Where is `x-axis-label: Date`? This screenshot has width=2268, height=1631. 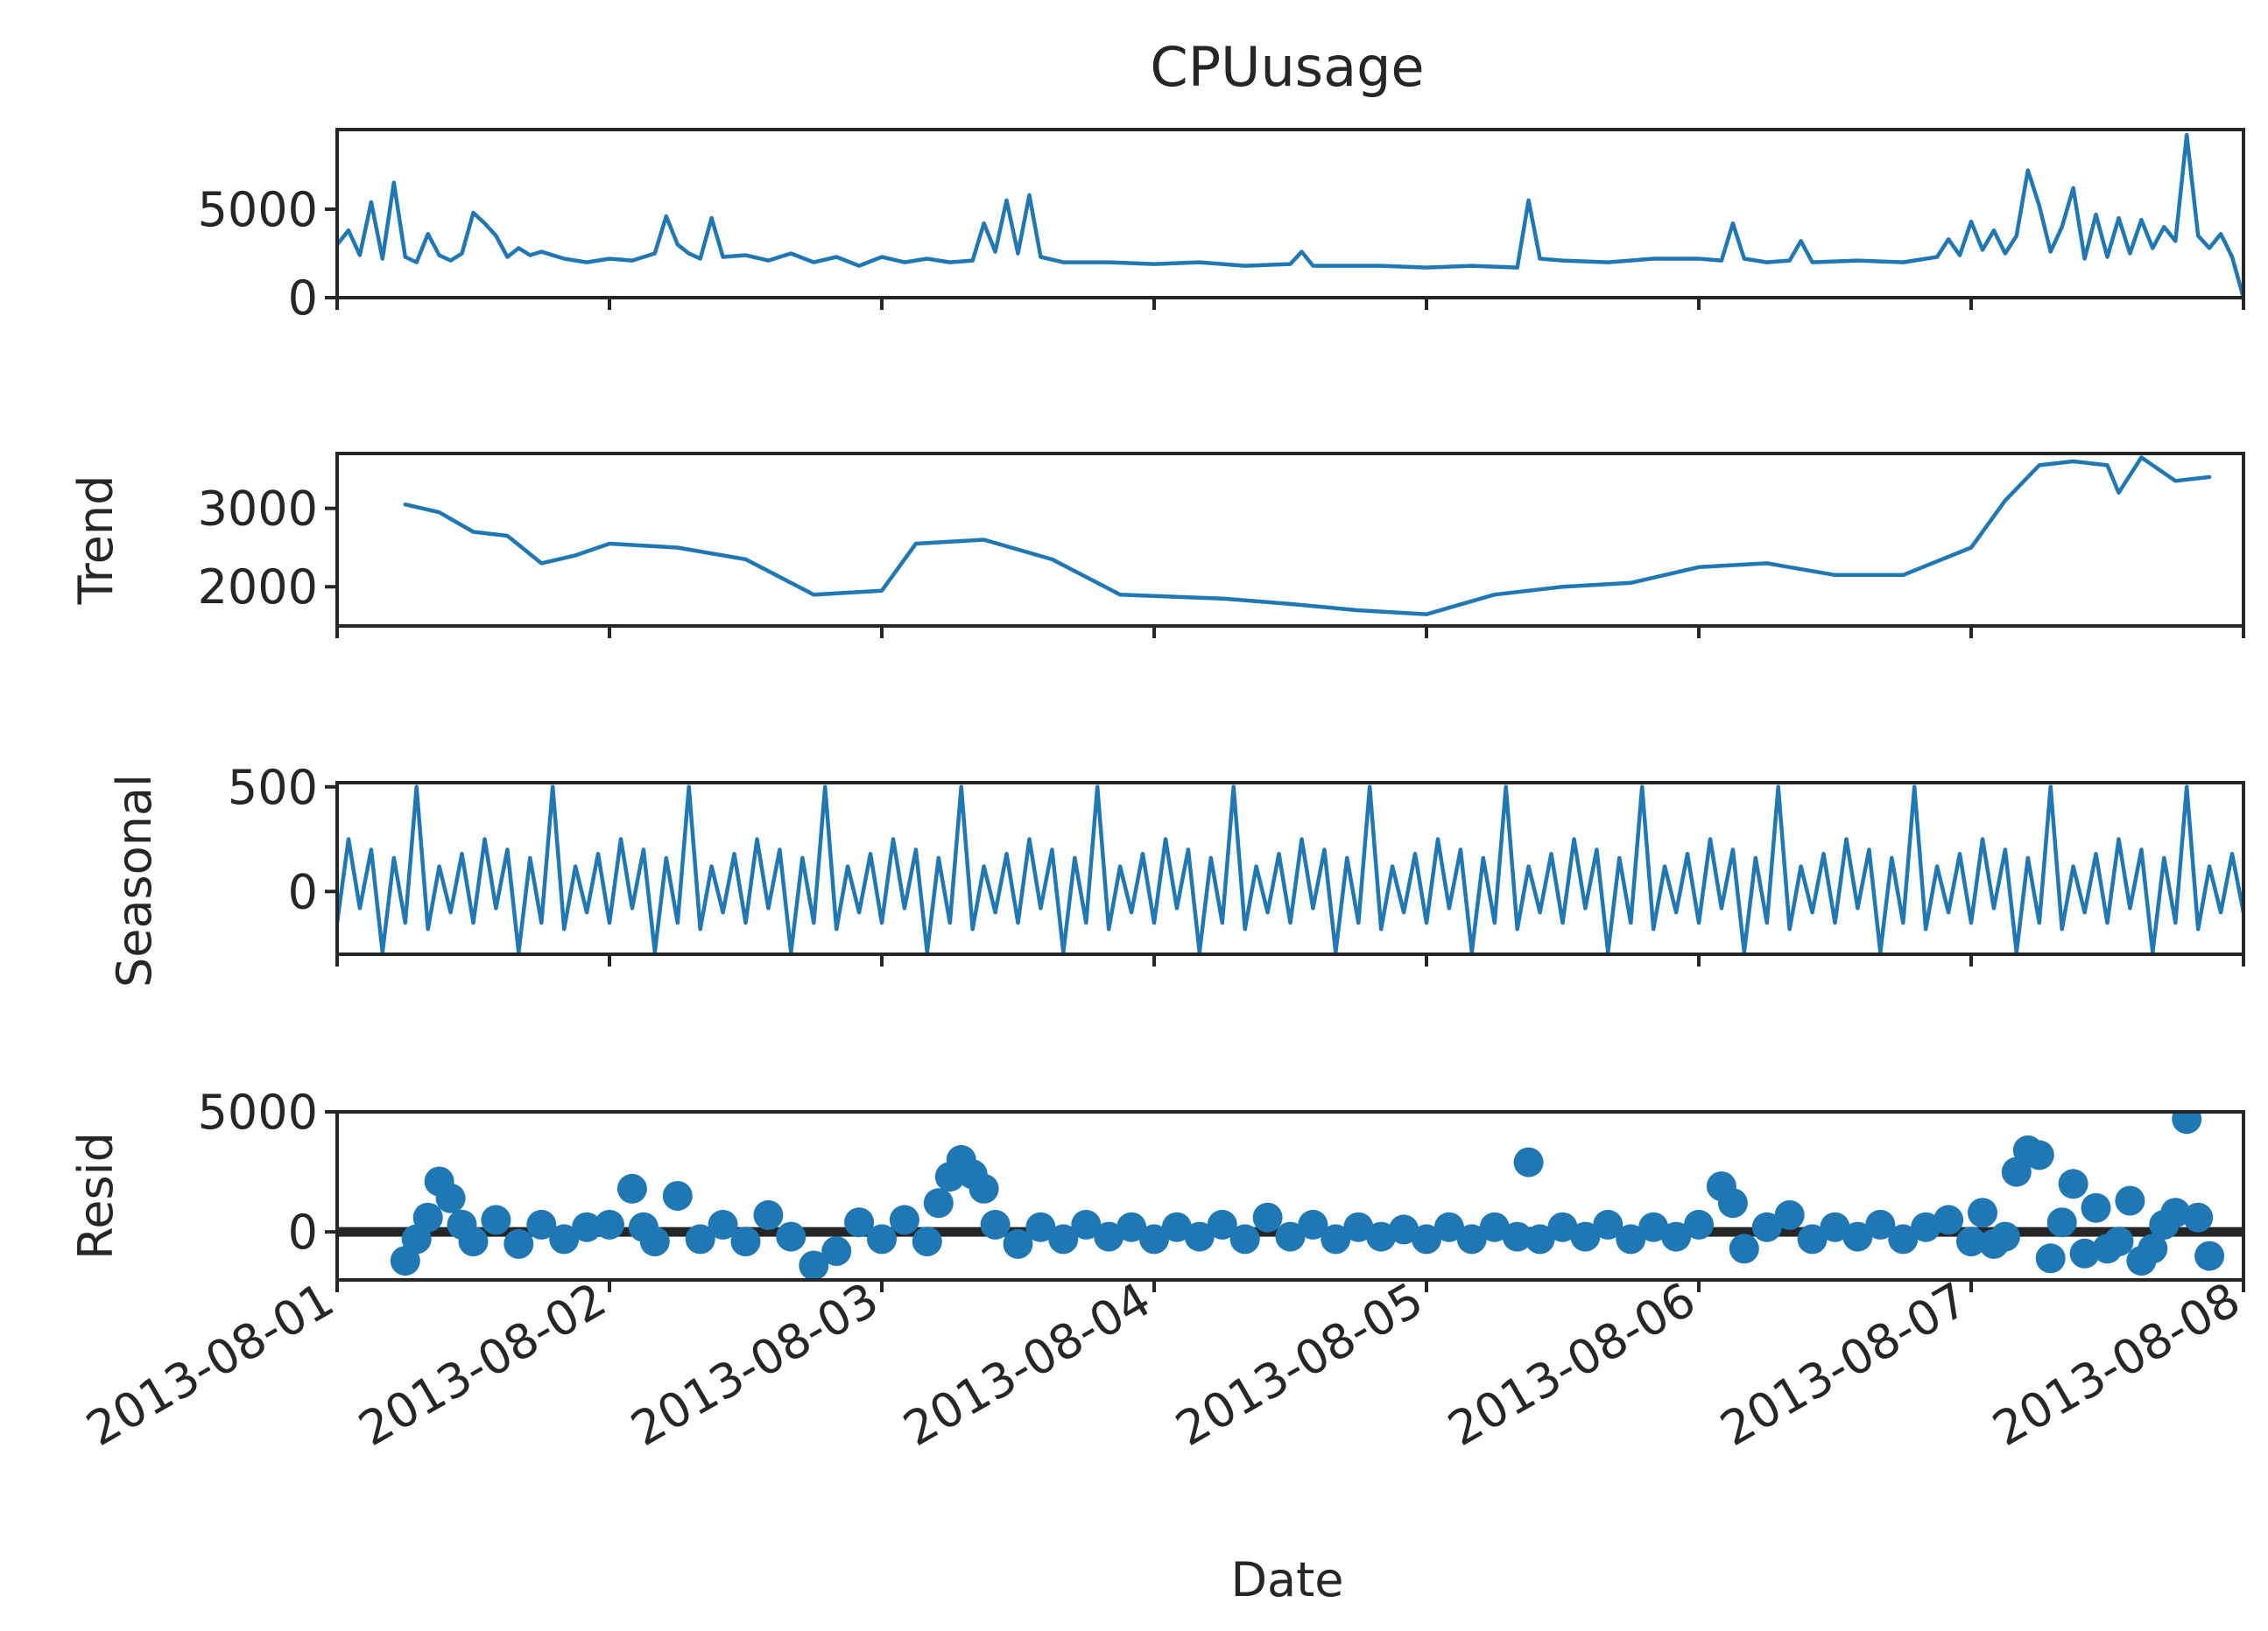
x-axis-label: Date is located at coordinates (1286, 1579).